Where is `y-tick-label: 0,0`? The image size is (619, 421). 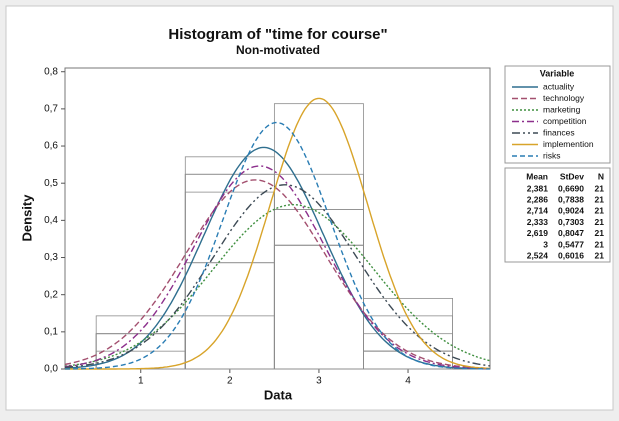 y-tick-label: 0,0 is located at coordinates (51, 369).